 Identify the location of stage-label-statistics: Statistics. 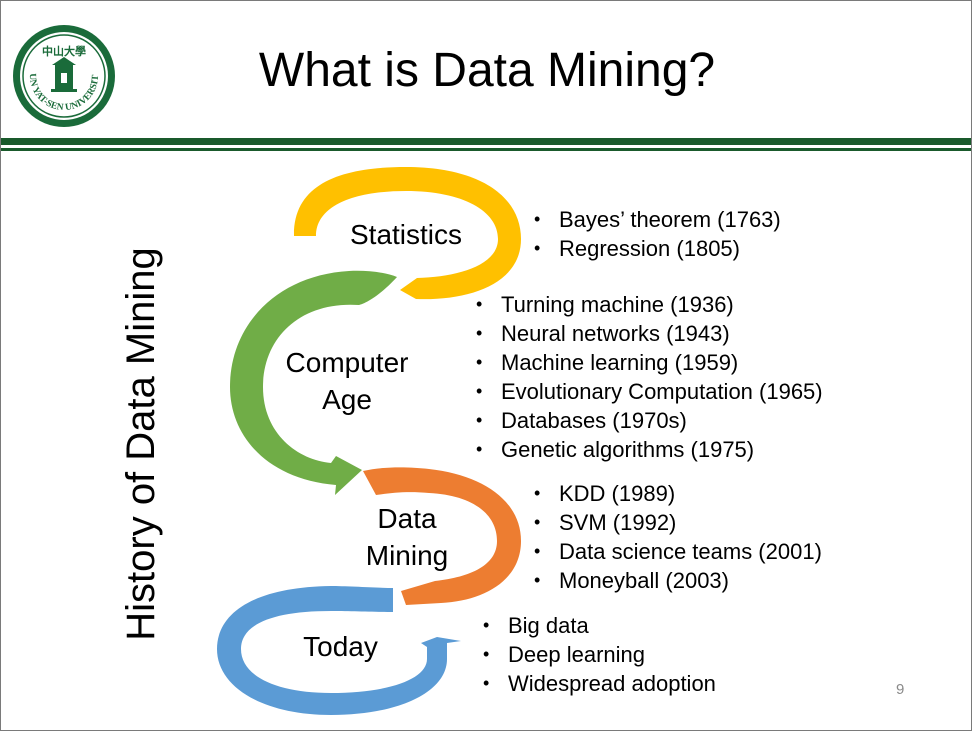
(406, 234).